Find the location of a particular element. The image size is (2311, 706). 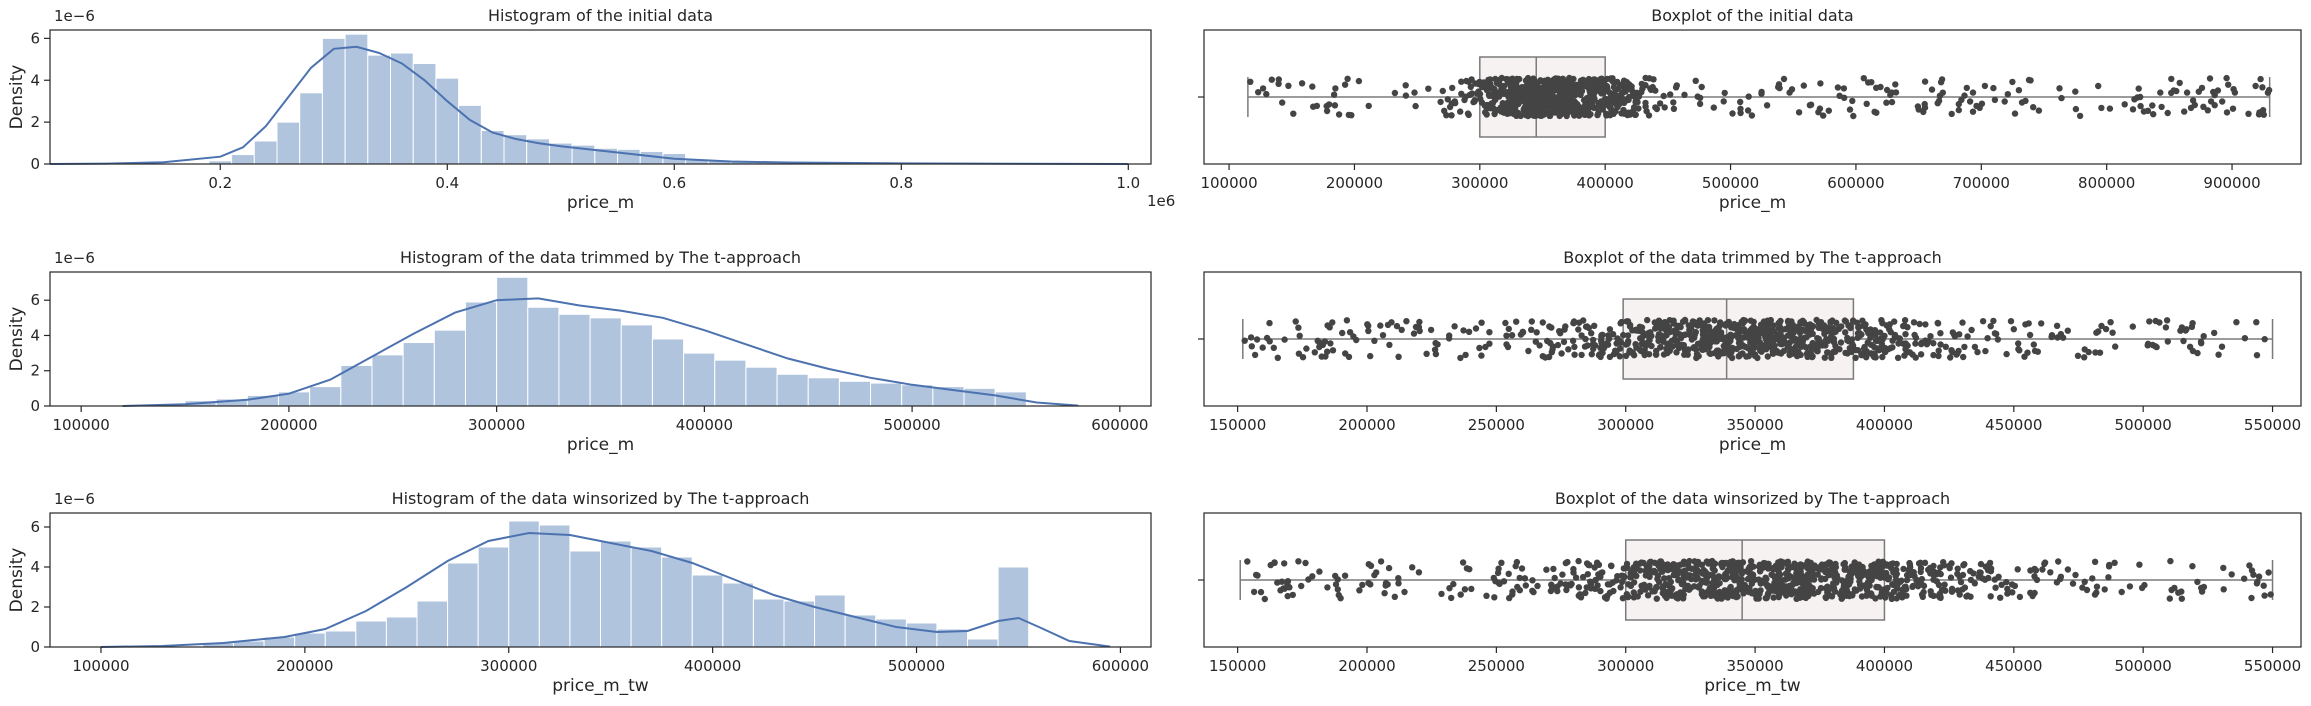

x-tick-label: 400000 is located at coordinates (1884, 666).